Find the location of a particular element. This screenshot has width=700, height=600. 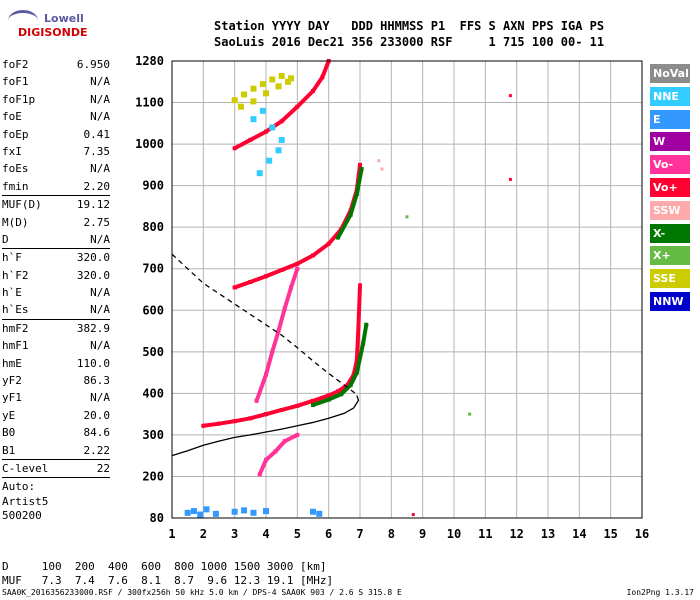

auto-program: Artist5 is located at coordinates (25, 501).